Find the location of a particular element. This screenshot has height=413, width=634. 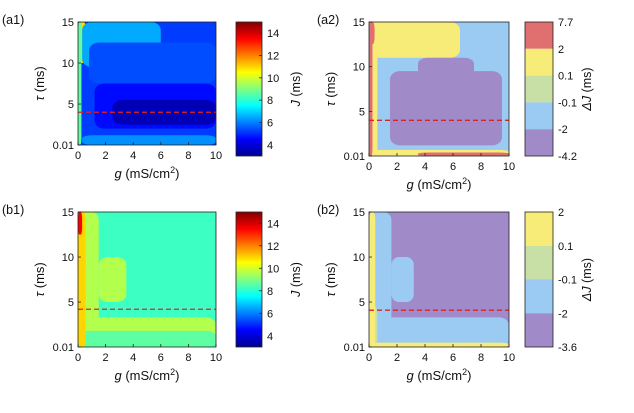

colorbar-tick-label: 10 is located at coordinates (273, 269).